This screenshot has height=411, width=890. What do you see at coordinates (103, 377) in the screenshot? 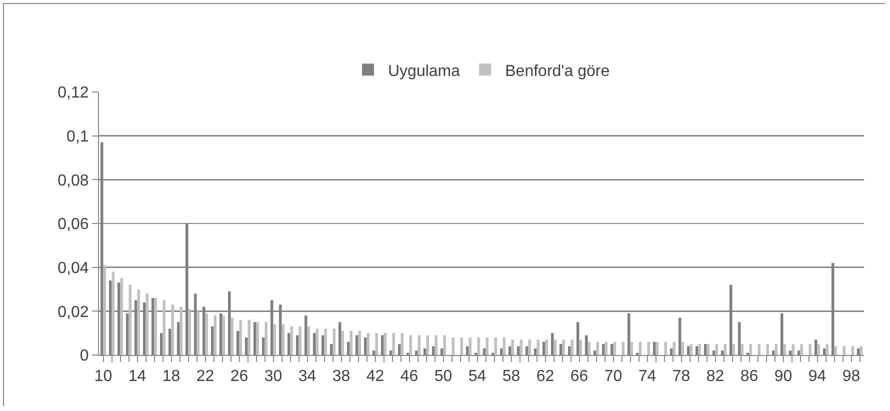
I see `x-tick-label: 10` at bounding box center [103, 377].